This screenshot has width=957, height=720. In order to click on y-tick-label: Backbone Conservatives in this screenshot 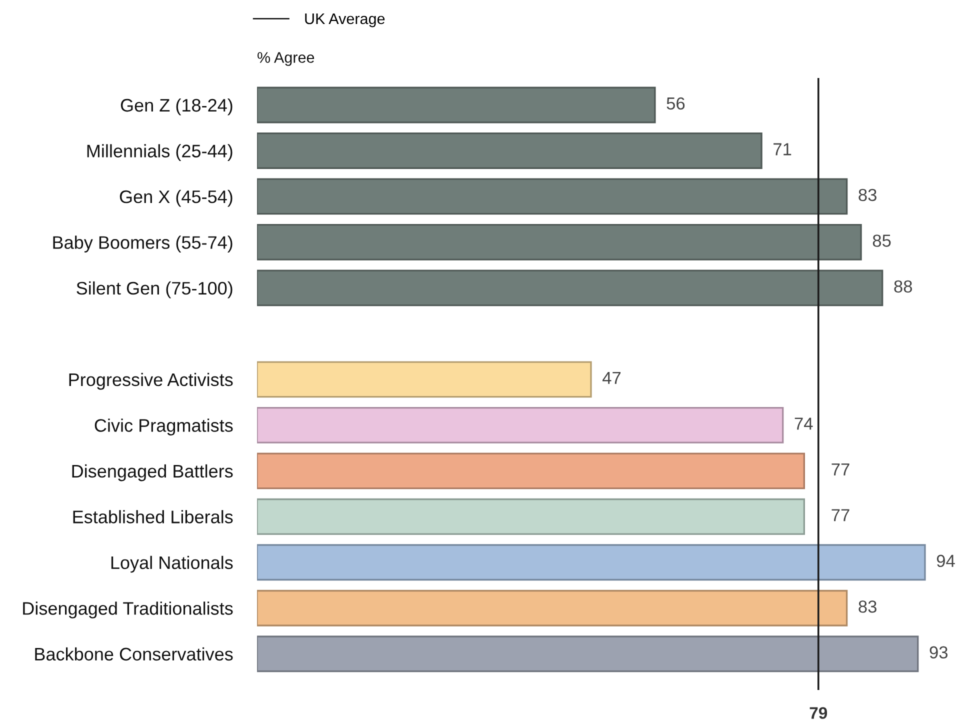, I will do `click(134, 654)`.